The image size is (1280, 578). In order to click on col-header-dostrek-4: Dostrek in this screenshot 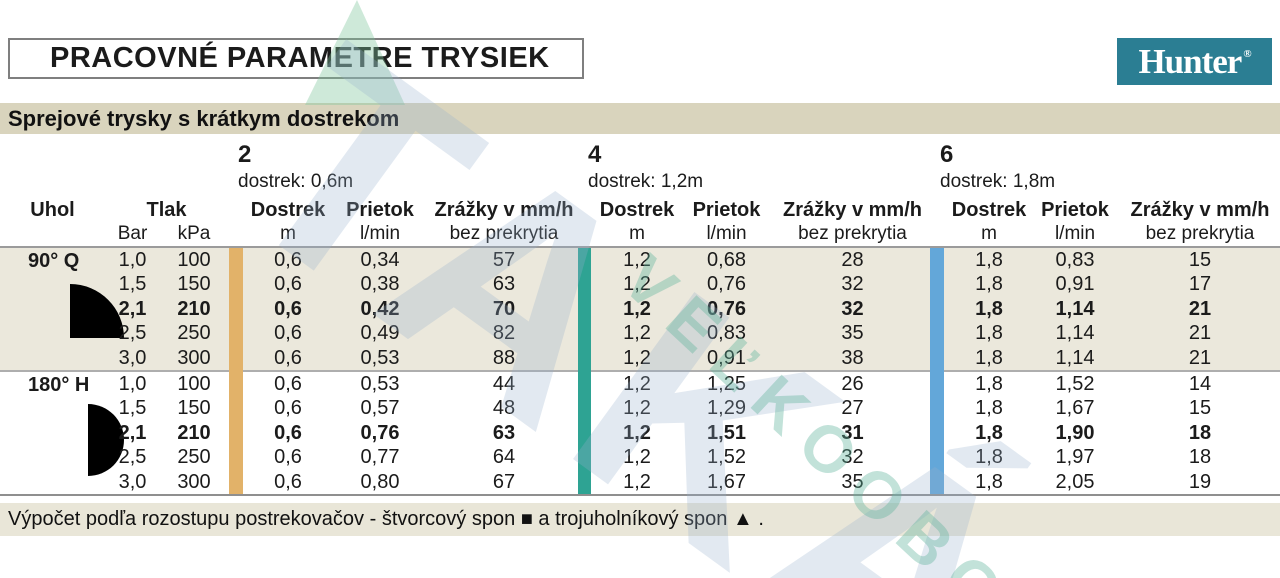, I will do `click(637, 210)`.